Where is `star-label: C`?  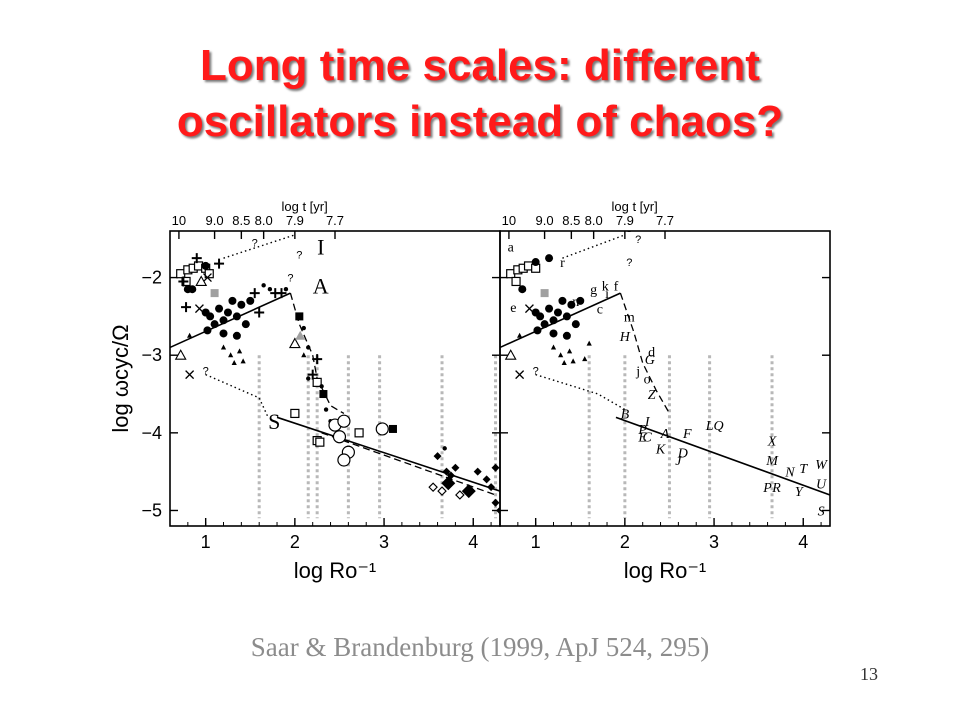
star-label: C is located at coordinates (647, 438).